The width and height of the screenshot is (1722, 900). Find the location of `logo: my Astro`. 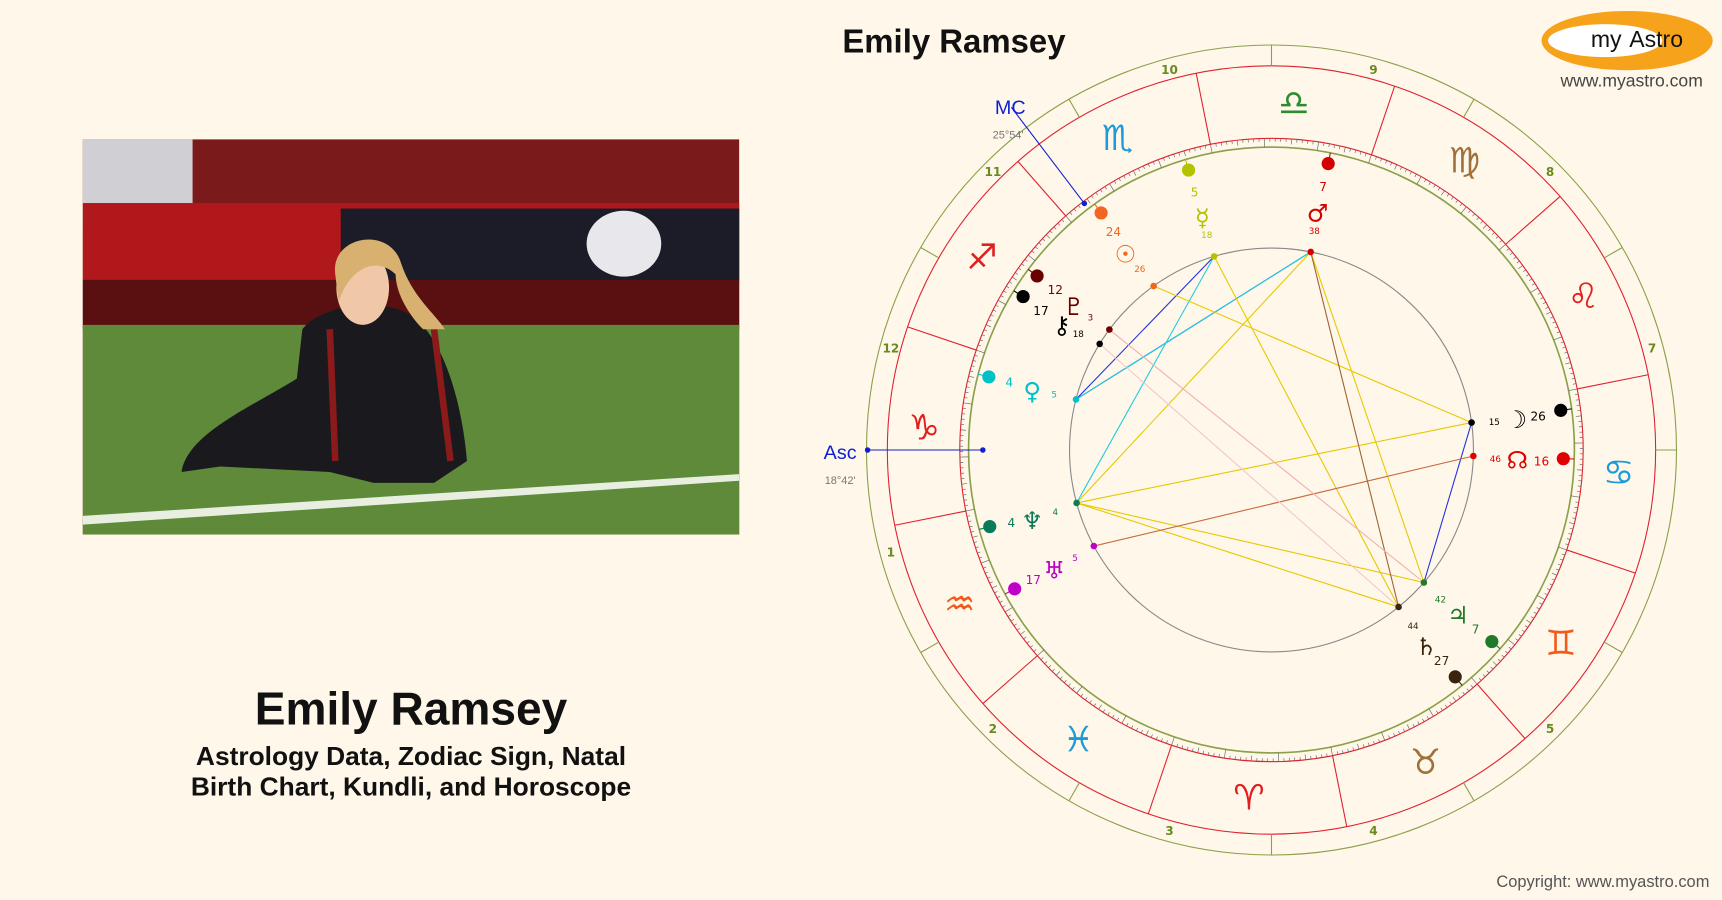

logo: my Astro is located at coordinates (1627, 40).